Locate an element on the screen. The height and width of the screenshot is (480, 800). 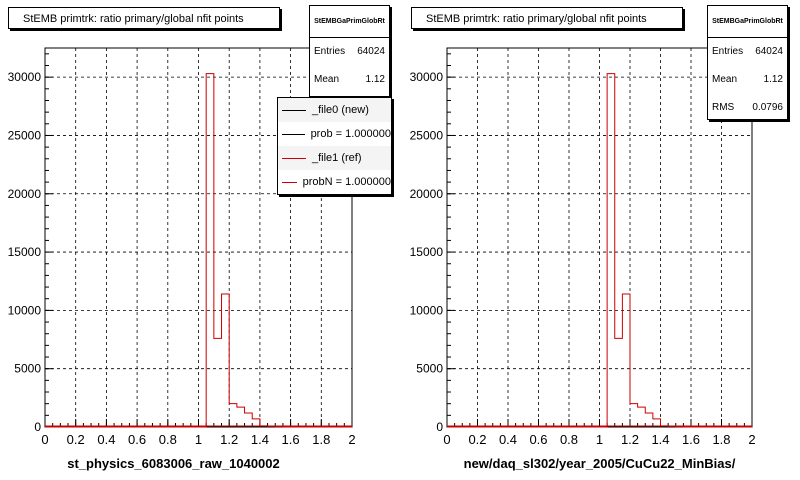
right-stats-mean: Mean 1.12 is located at coordinates (747, 79).